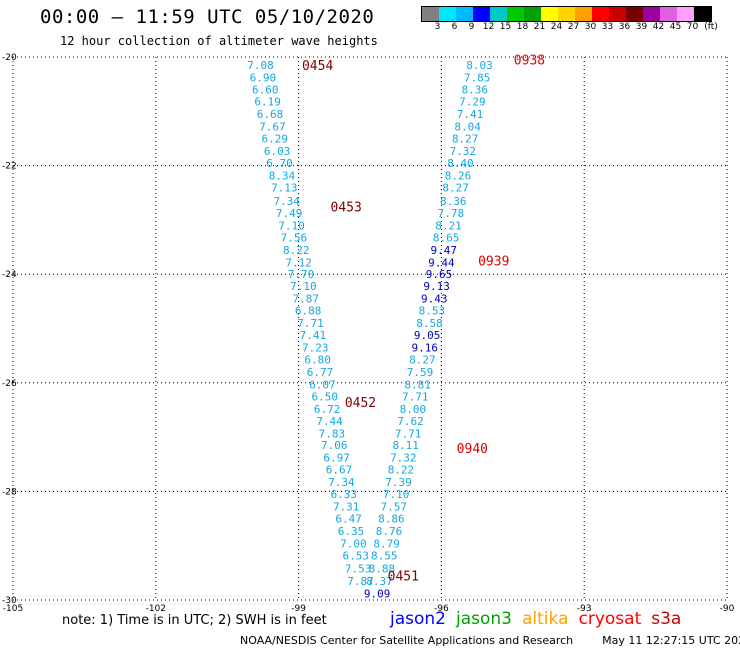 The height and width of the screenshot is (650, 740). Describe the element at coordinates (346, 207) in the screenshot. I see `pass-time-label: 0453` at that location.